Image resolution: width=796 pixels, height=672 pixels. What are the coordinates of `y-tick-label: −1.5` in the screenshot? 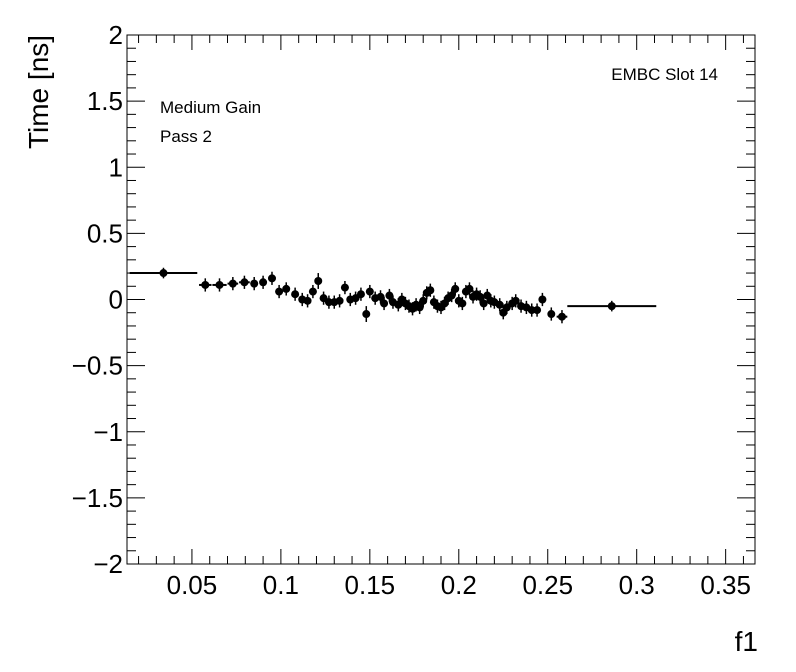 It's located at (97, 498).